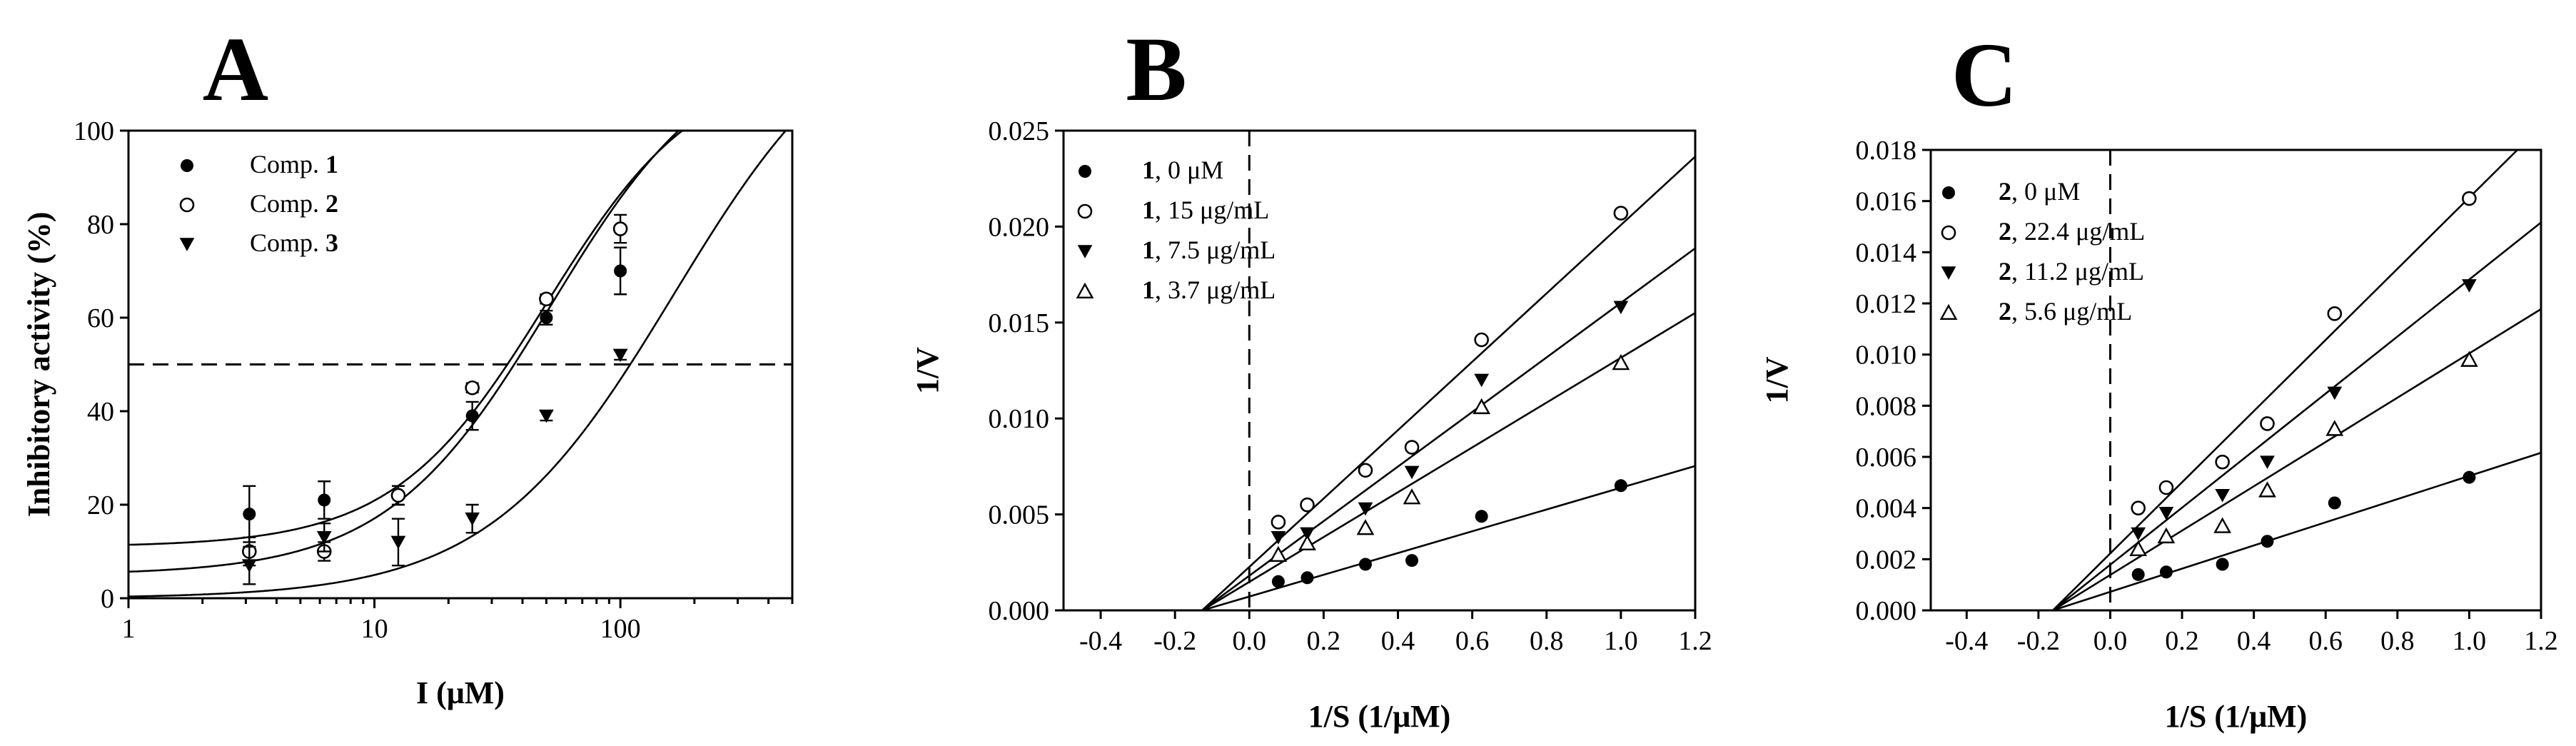 The image size is (2576, 746). Describe the element at coordinates (331, 243) in the screenshot. I see `legend-compound-number: 3` at that location.